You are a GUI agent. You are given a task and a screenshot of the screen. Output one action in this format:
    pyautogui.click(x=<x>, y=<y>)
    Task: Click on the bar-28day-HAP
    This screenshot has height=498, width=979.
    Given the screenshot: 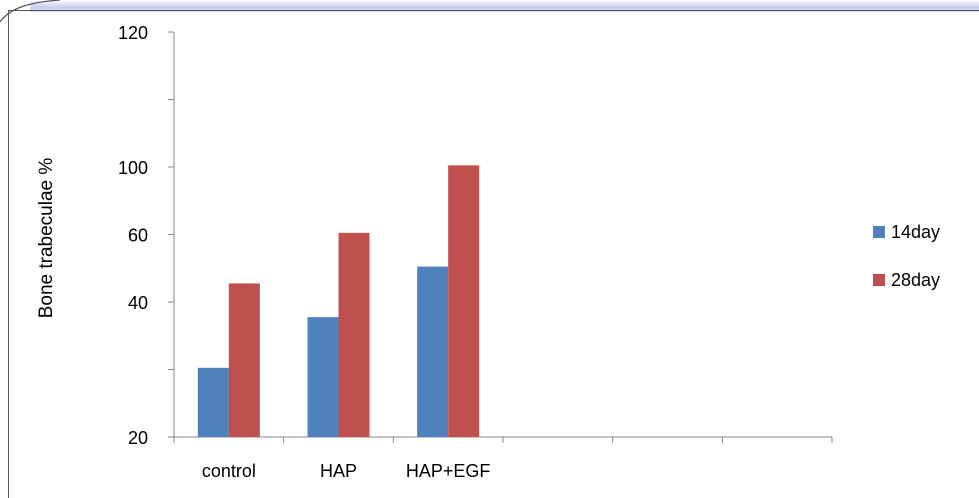 What is the action you would take?
    pyautogui.click(x=354, y=334)
    